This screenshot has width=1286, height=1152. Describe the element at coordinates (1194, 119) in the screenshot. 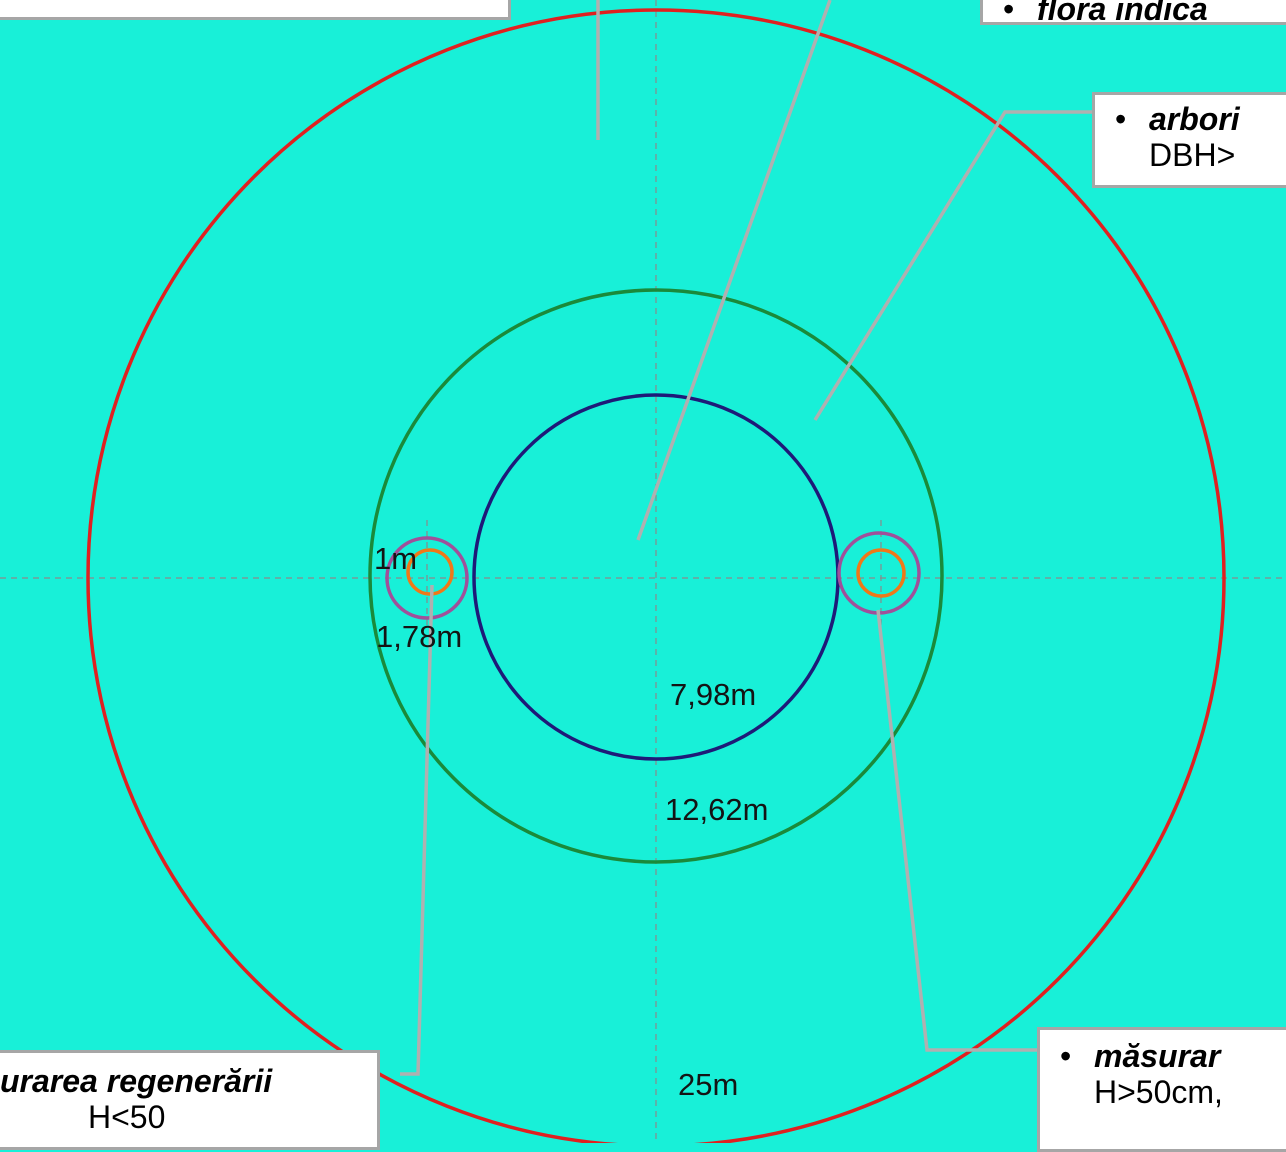

I see `callout-trees-title: arbori` at that location.